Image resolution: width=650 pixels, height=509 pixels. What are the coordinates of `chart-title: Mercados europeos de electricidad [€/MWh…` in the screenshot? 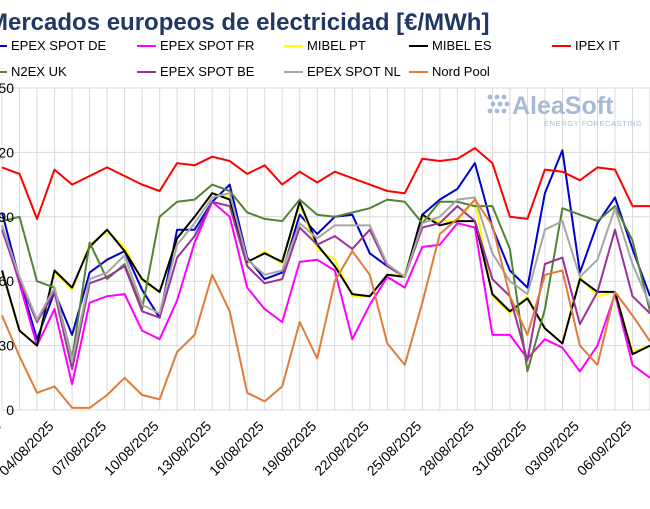 It's located at (244, 22).